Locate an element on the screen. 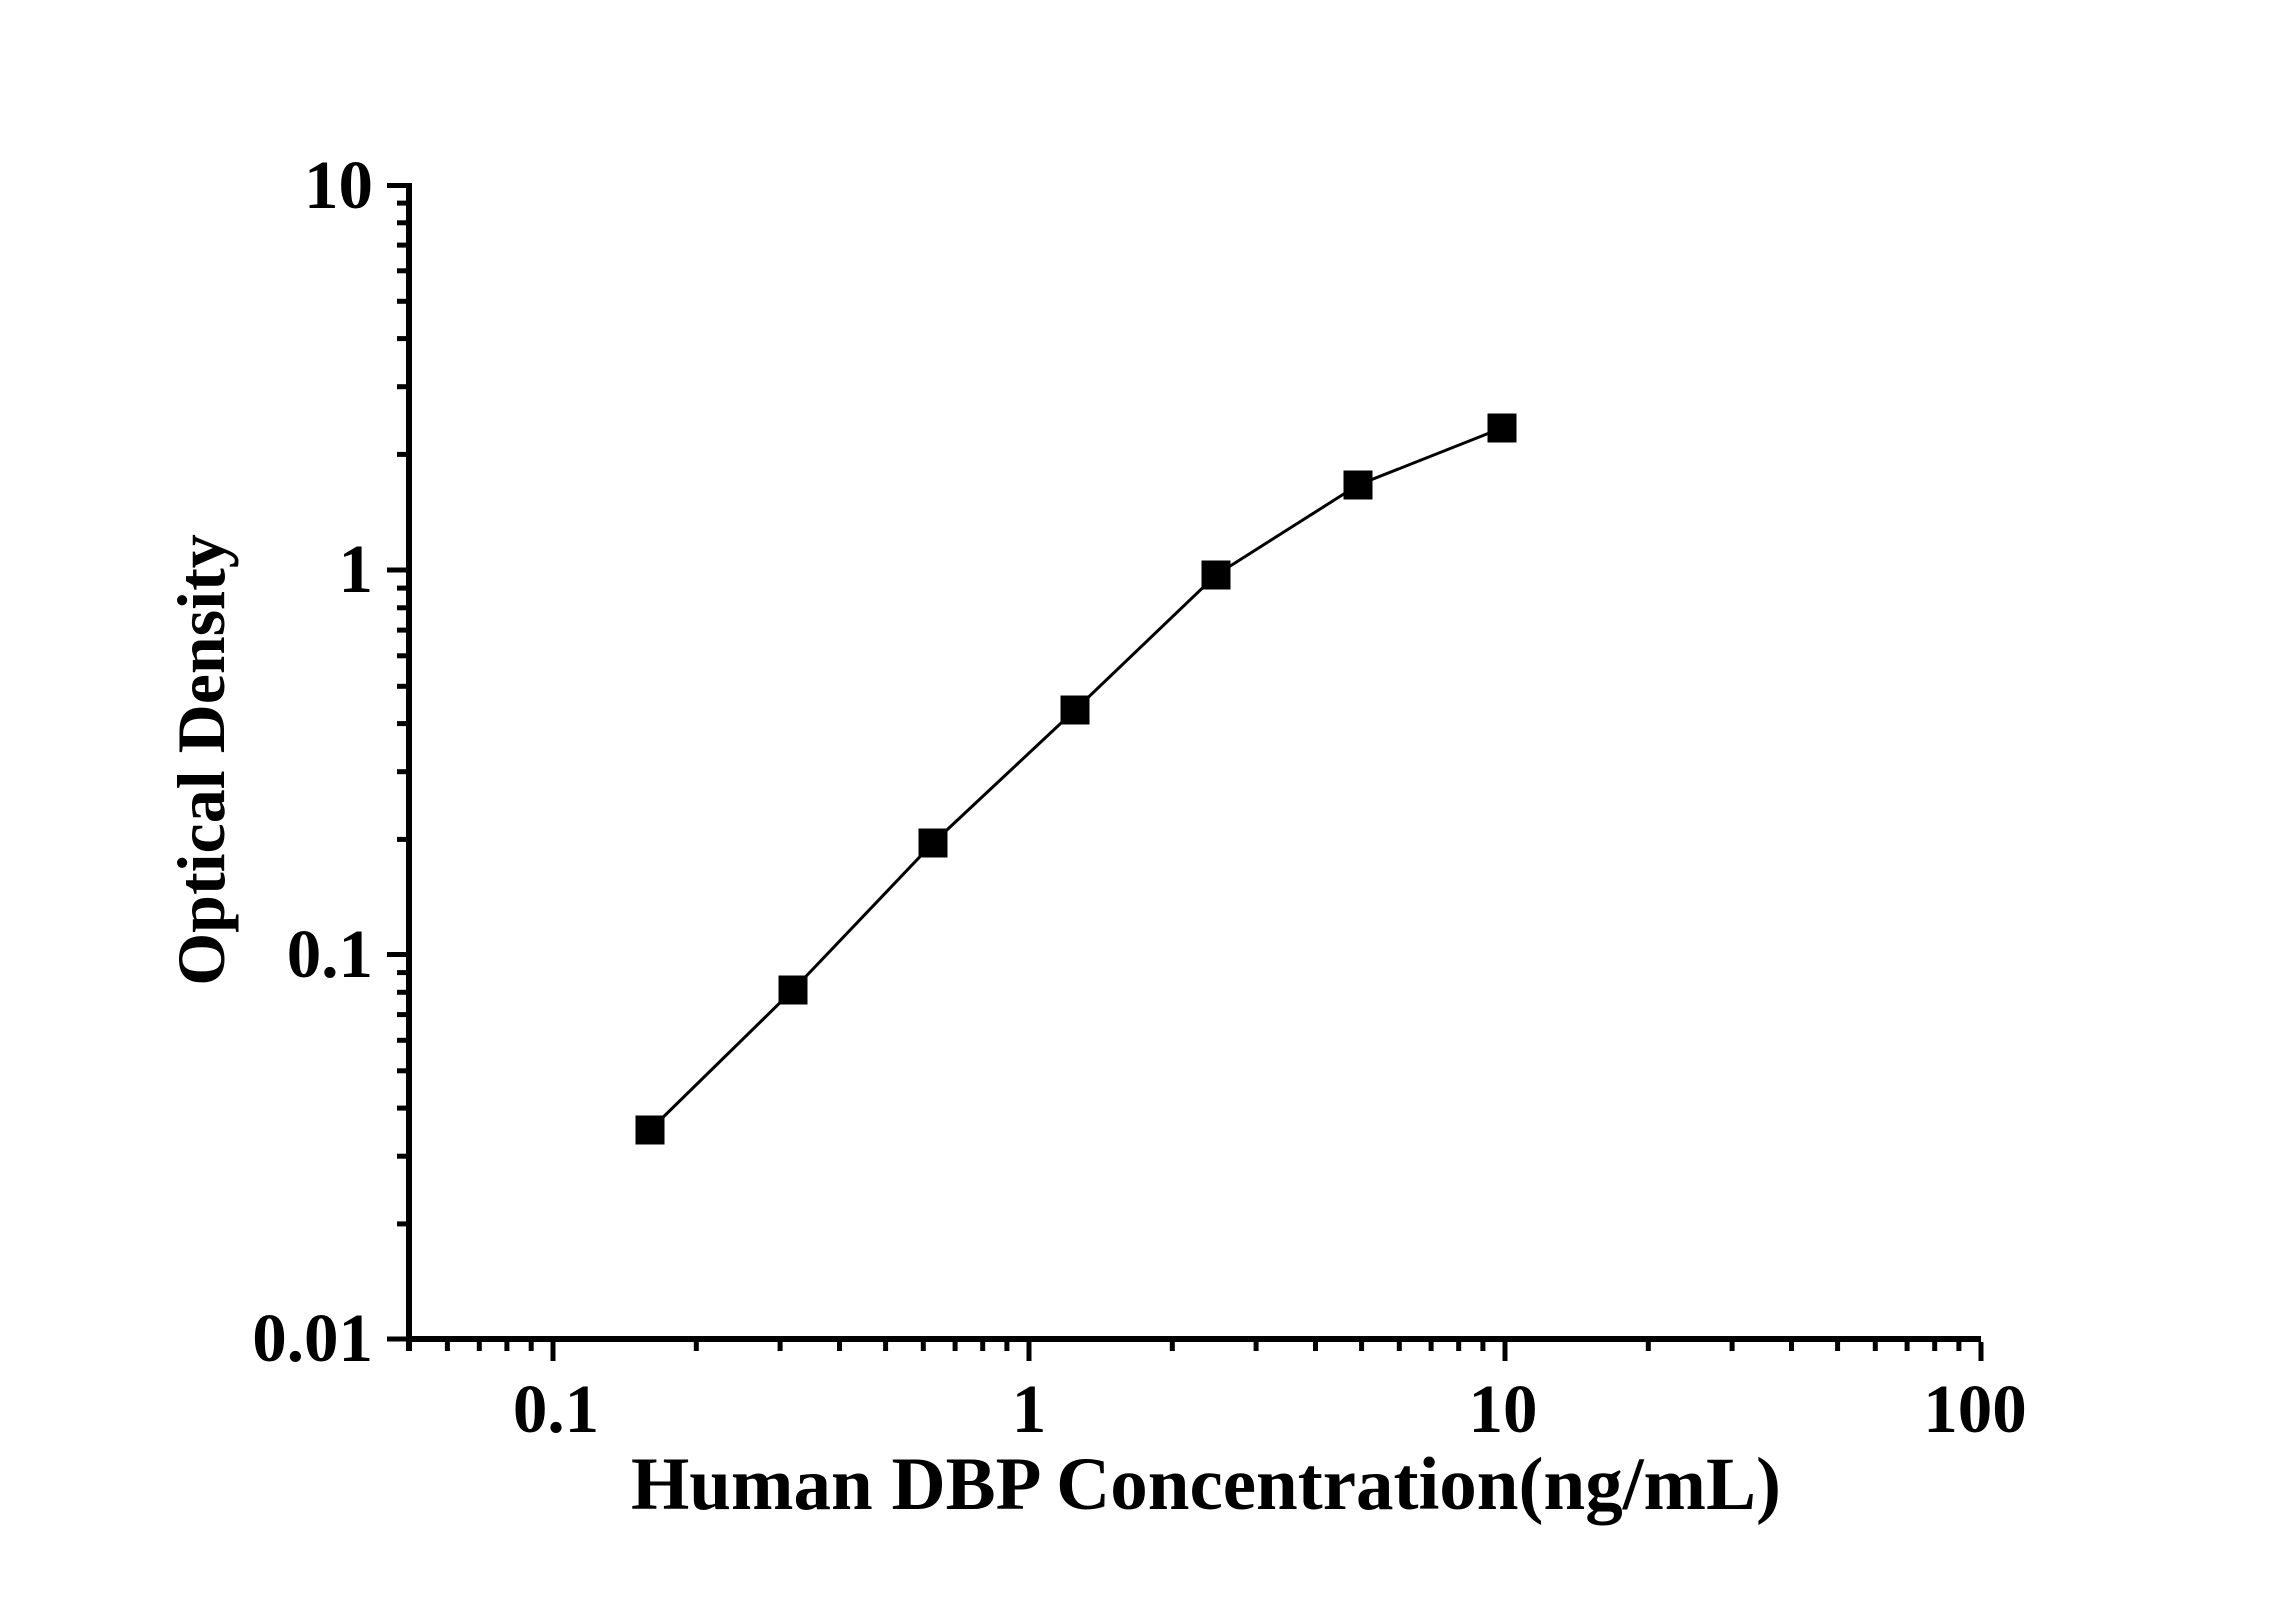 The width and height of the screenshot is (2296, 1604). svg-text: 100 is located at coordinates (1975, 1409).